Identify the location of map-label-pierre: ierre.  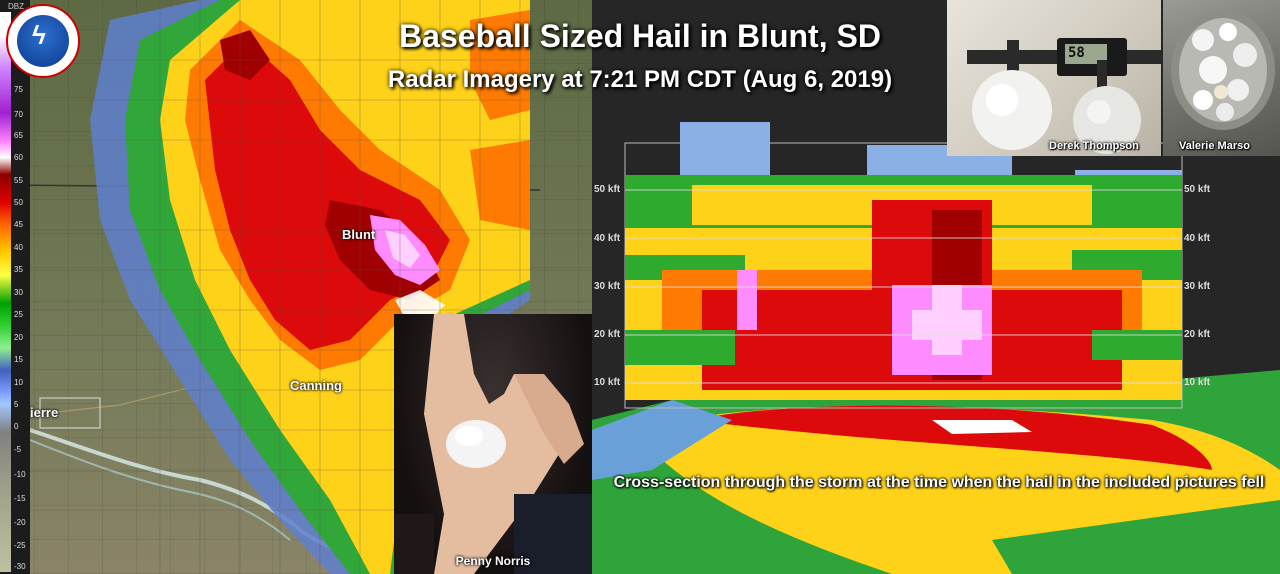
(44, 412).